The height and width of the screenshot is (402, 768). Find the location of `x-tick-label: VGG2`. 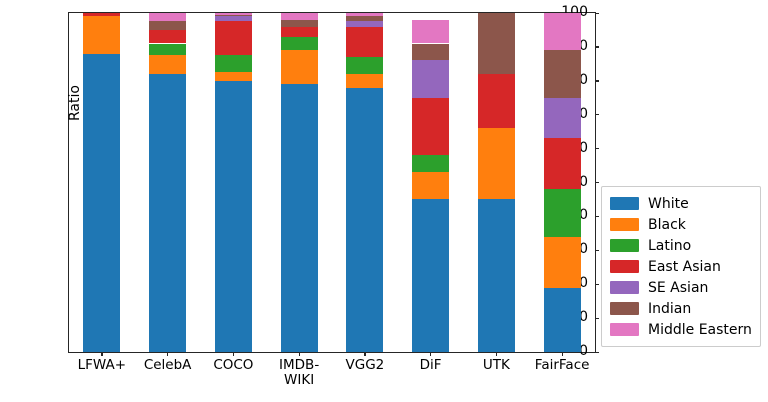

x-tick-label: VGG2 is located at coordinates (365, 365).